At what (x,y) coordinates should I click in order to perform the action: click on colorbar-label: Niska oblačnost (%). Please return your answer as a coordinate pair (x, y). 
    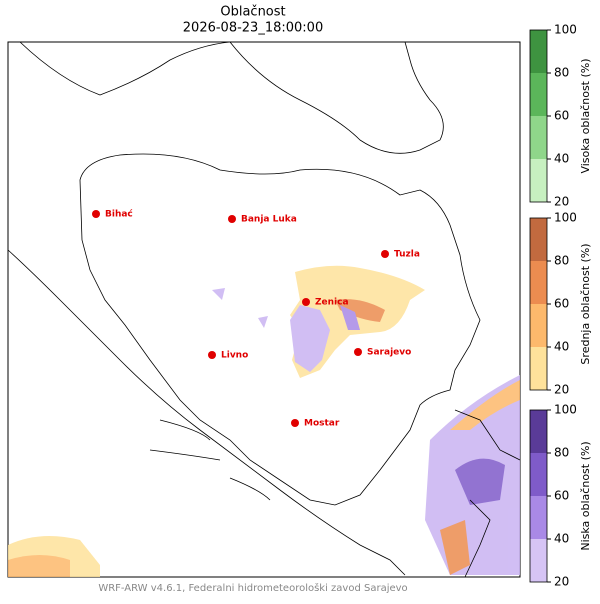
    Looking at the image, I should click on (585, 495).